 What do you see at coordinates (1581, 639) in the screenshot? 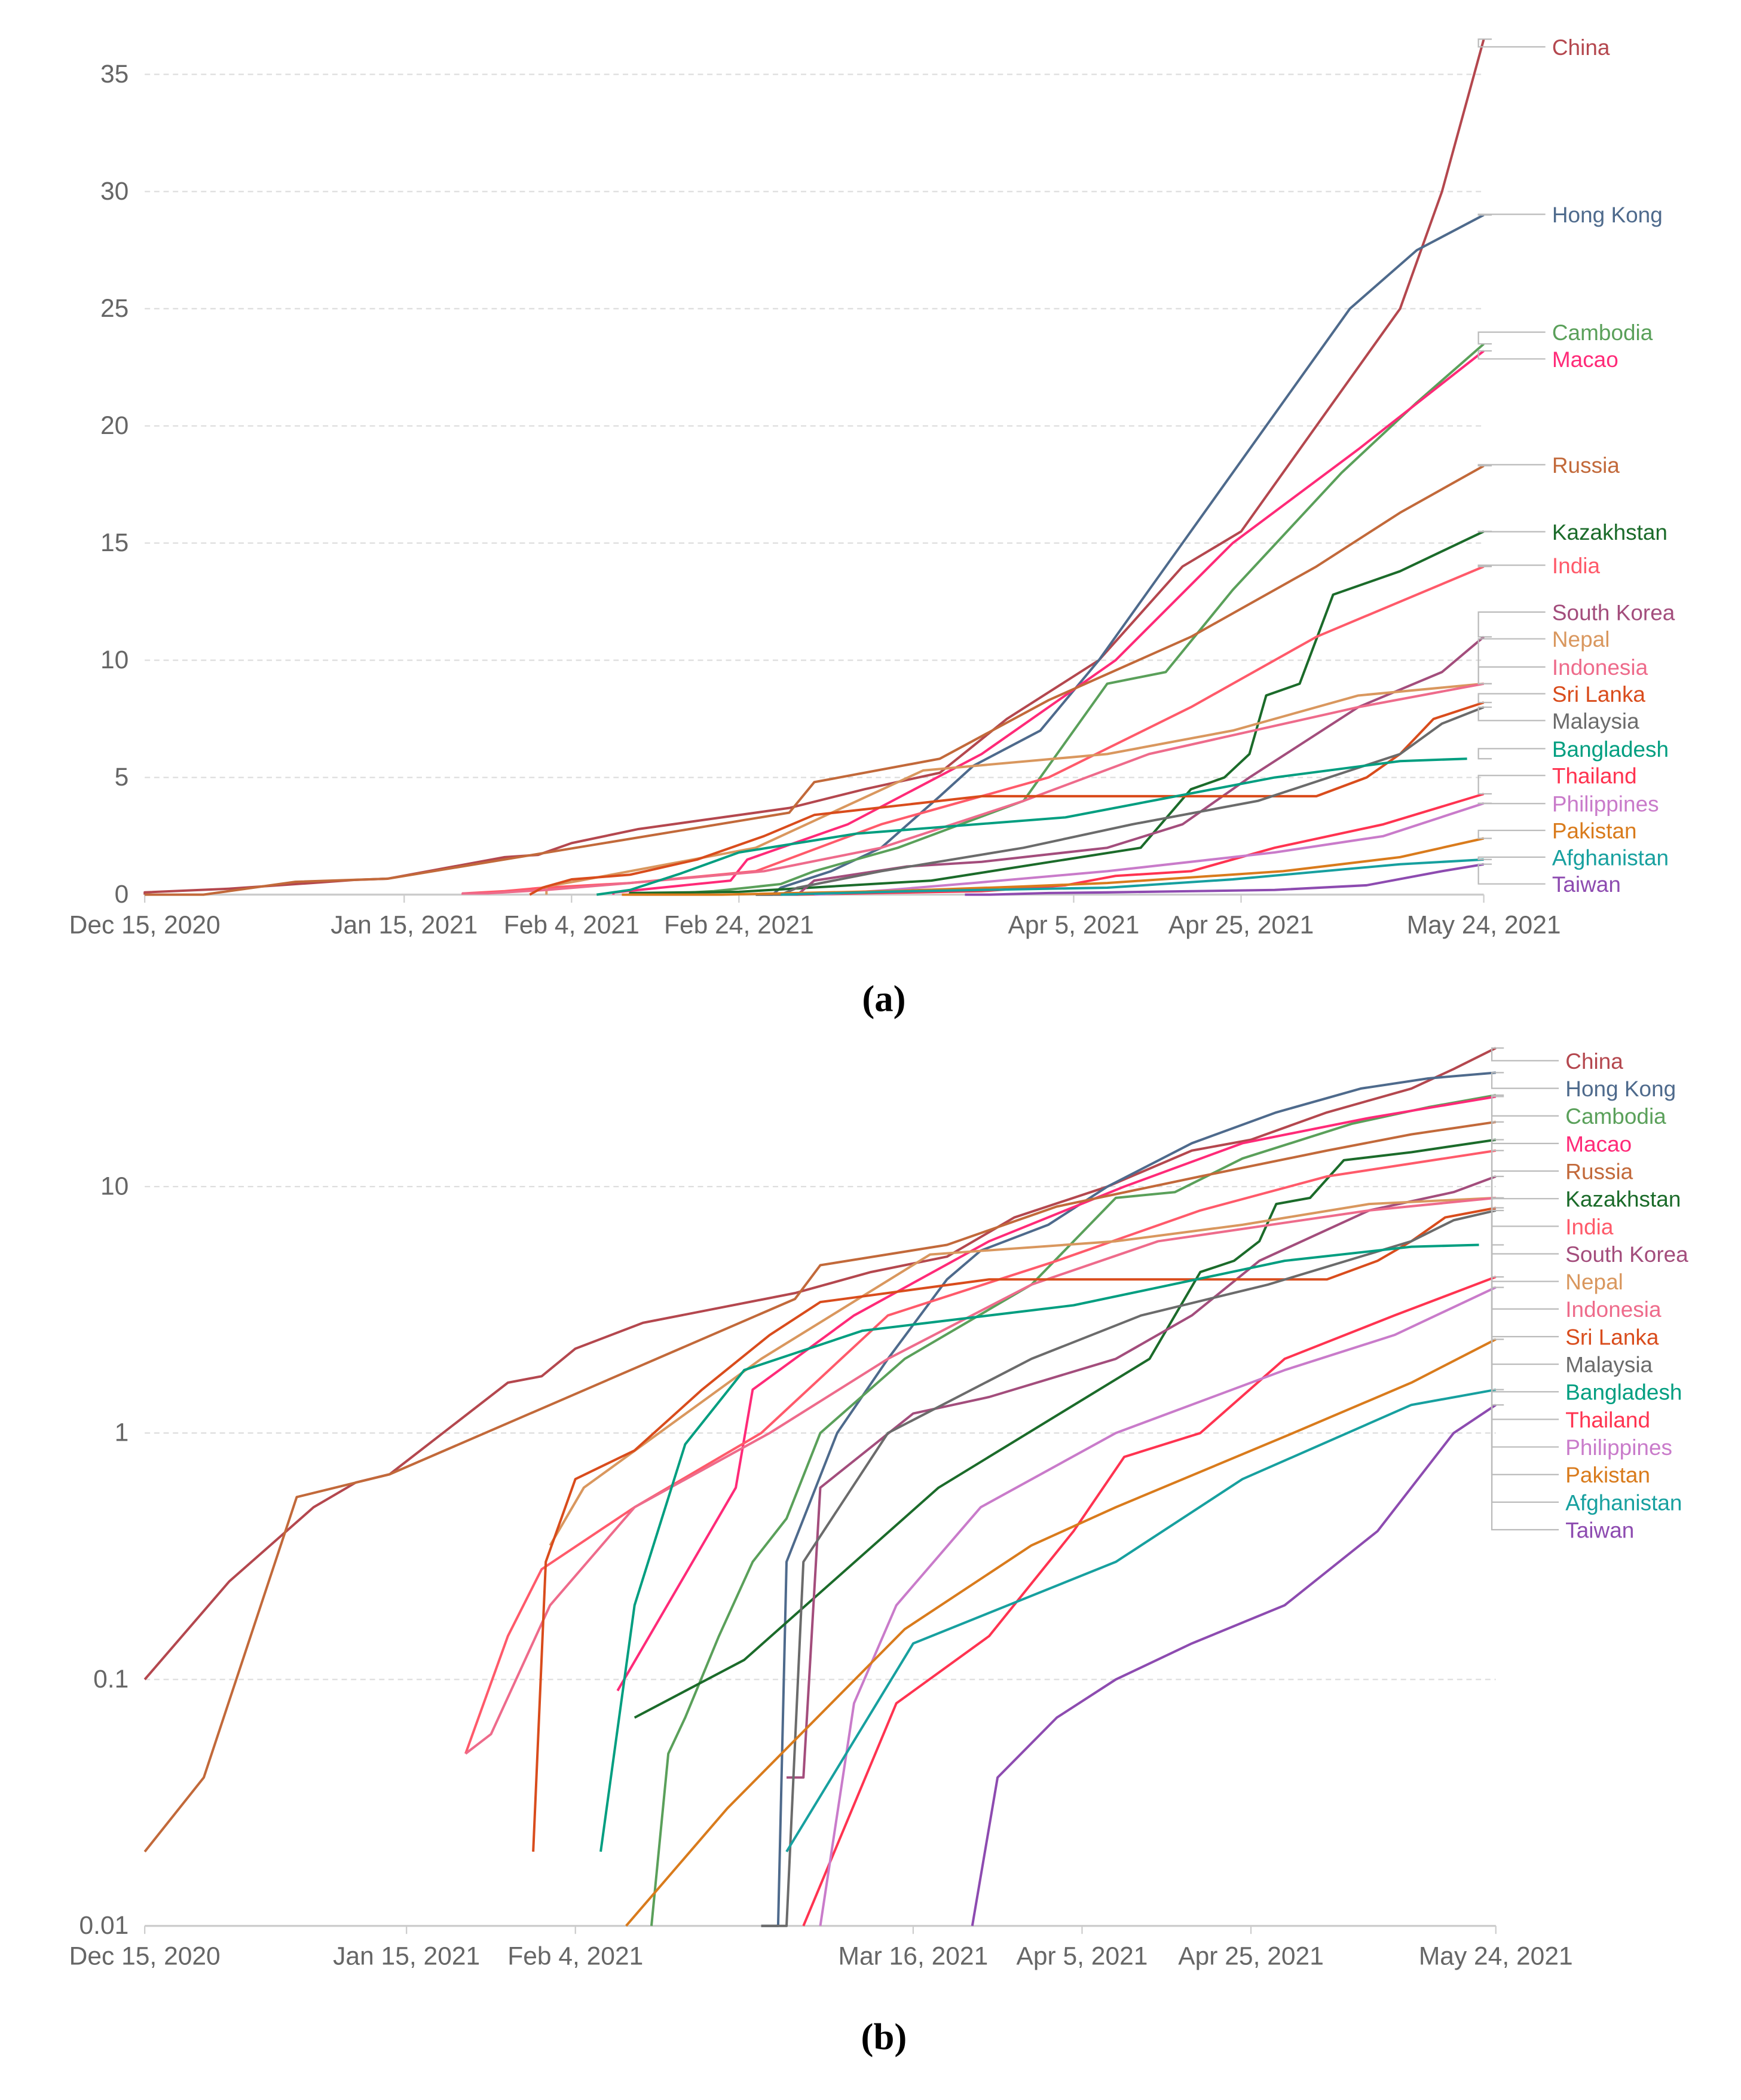
I see `series-label: Nepal` at bounding box center [1581, 639].